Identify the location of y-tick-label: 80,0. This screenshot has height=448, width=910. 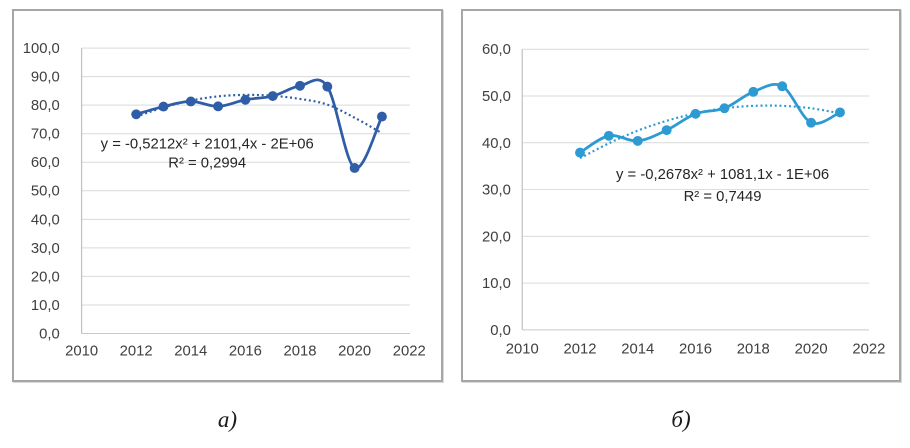
(45, 106).